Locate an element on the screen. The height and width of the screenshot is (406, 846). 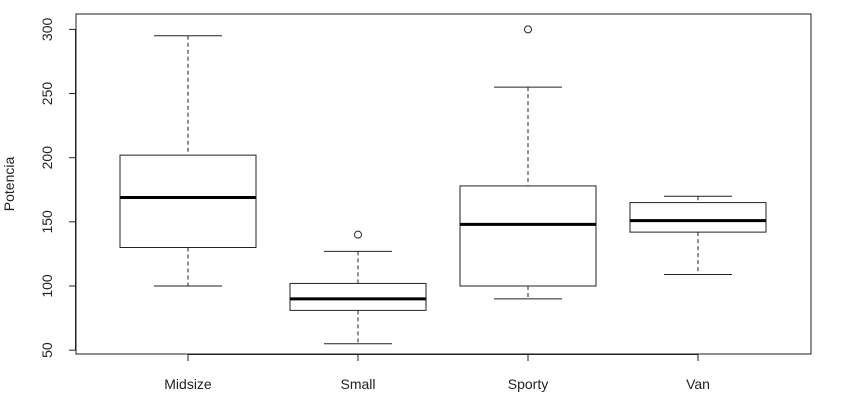
y-tick-label-250: 250 is located at coordinates (47, 94).